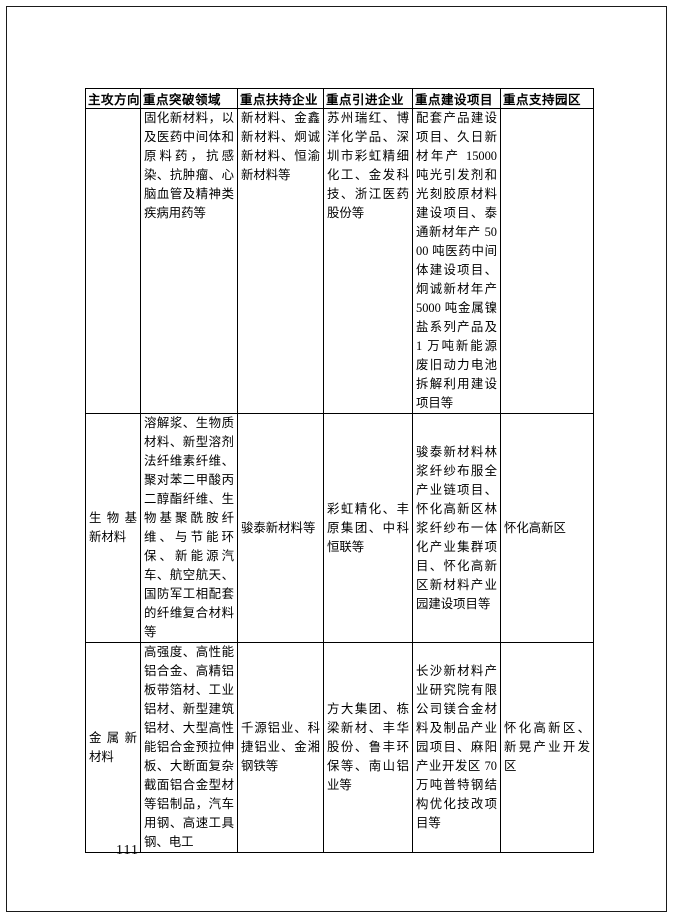 This screenshot has height=918, width=673. Describe the element at coordinates (547, 98) in the screenshot. I see `column-header-parks: 重点支持园区` at that location.